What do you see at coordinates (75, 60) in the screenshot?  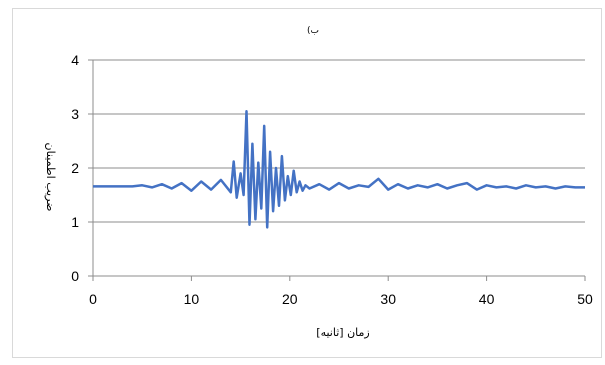 I see `y-tick-label: 4` at bounding box center [75, 60].